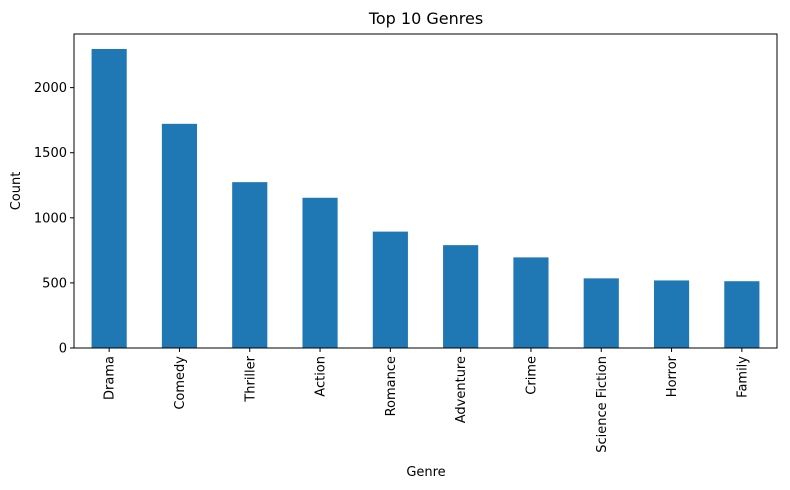  I want to click on x-tick-label: Drama, so click(110, 378).